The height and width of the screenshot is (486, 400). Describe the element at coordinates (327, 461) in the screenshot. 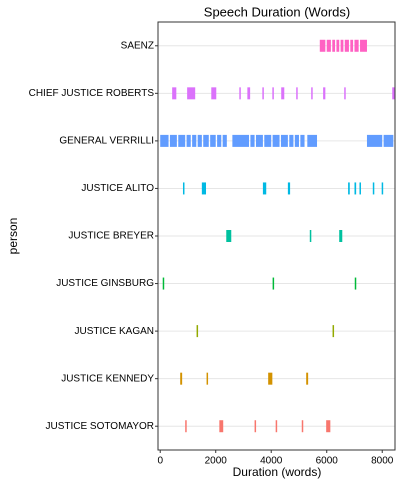

I see `x-tick-label: 6000` at that location.